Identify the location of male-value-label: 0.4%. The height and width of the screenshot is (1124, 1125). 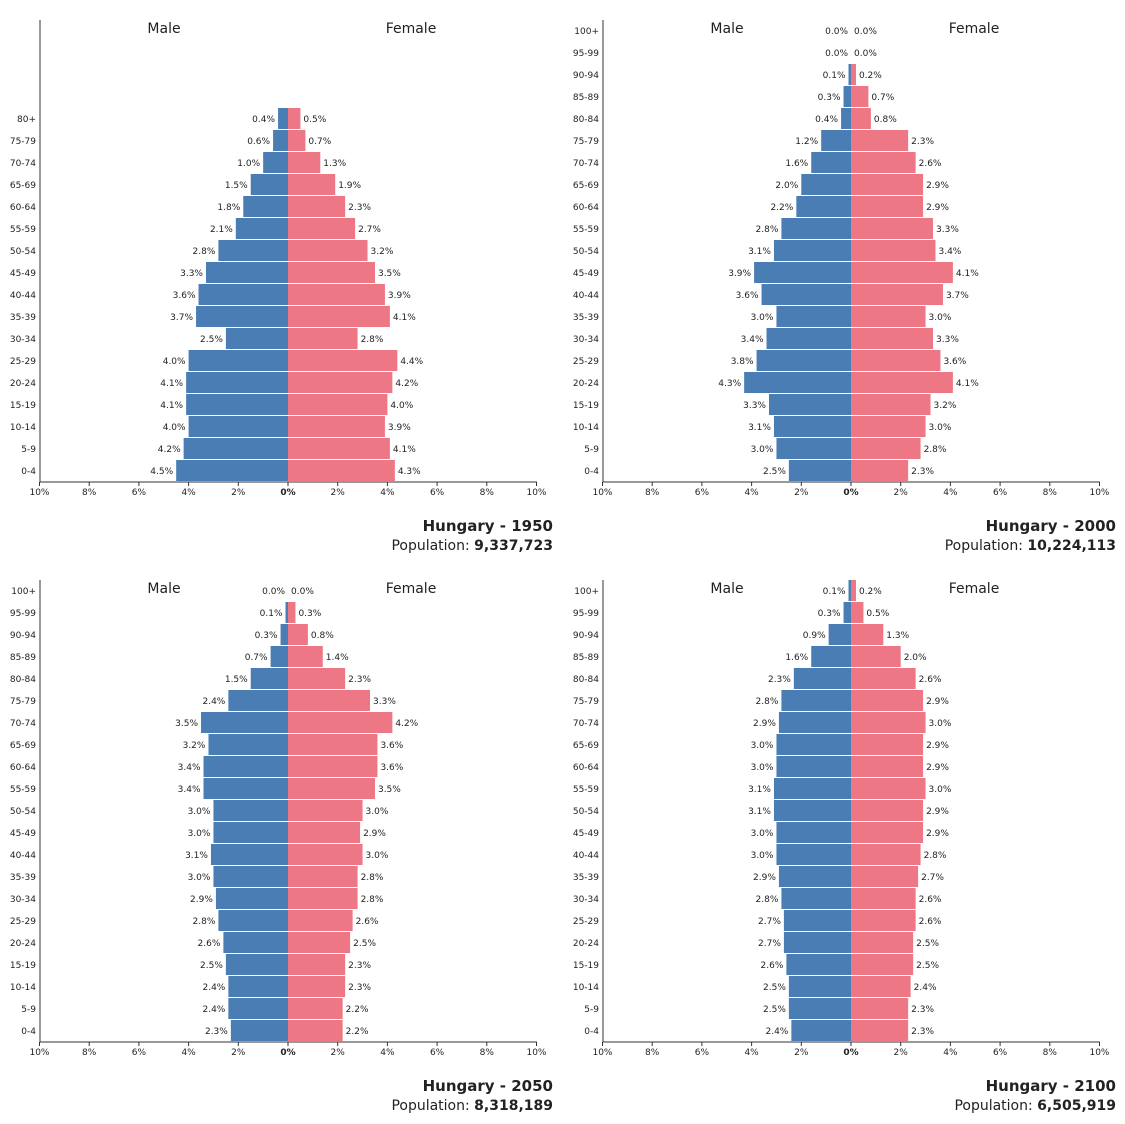
(263, 120).